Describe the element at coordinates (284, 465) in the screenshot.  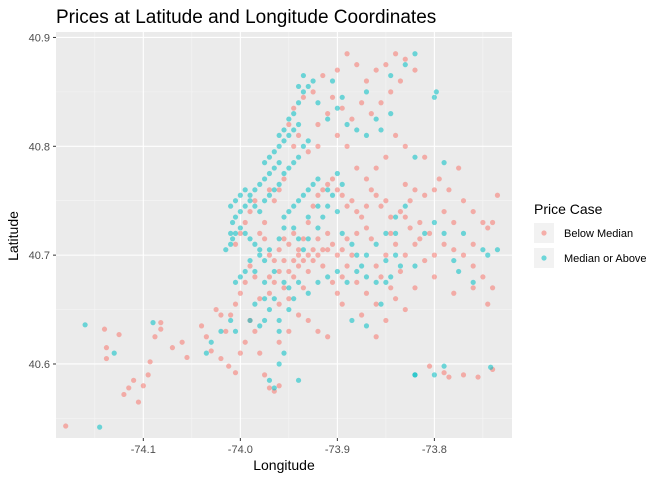
I see `x-axis-title: Longitude` at that location.